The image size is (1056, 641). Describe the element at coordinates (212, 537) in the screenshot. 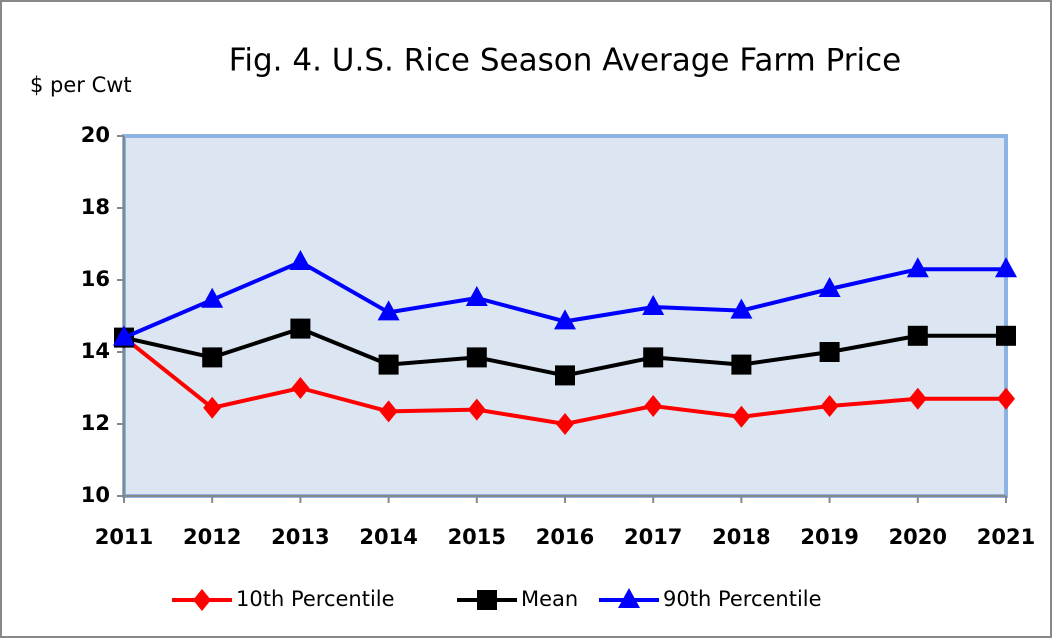

I see `x-tick-label: 2012` at that location.